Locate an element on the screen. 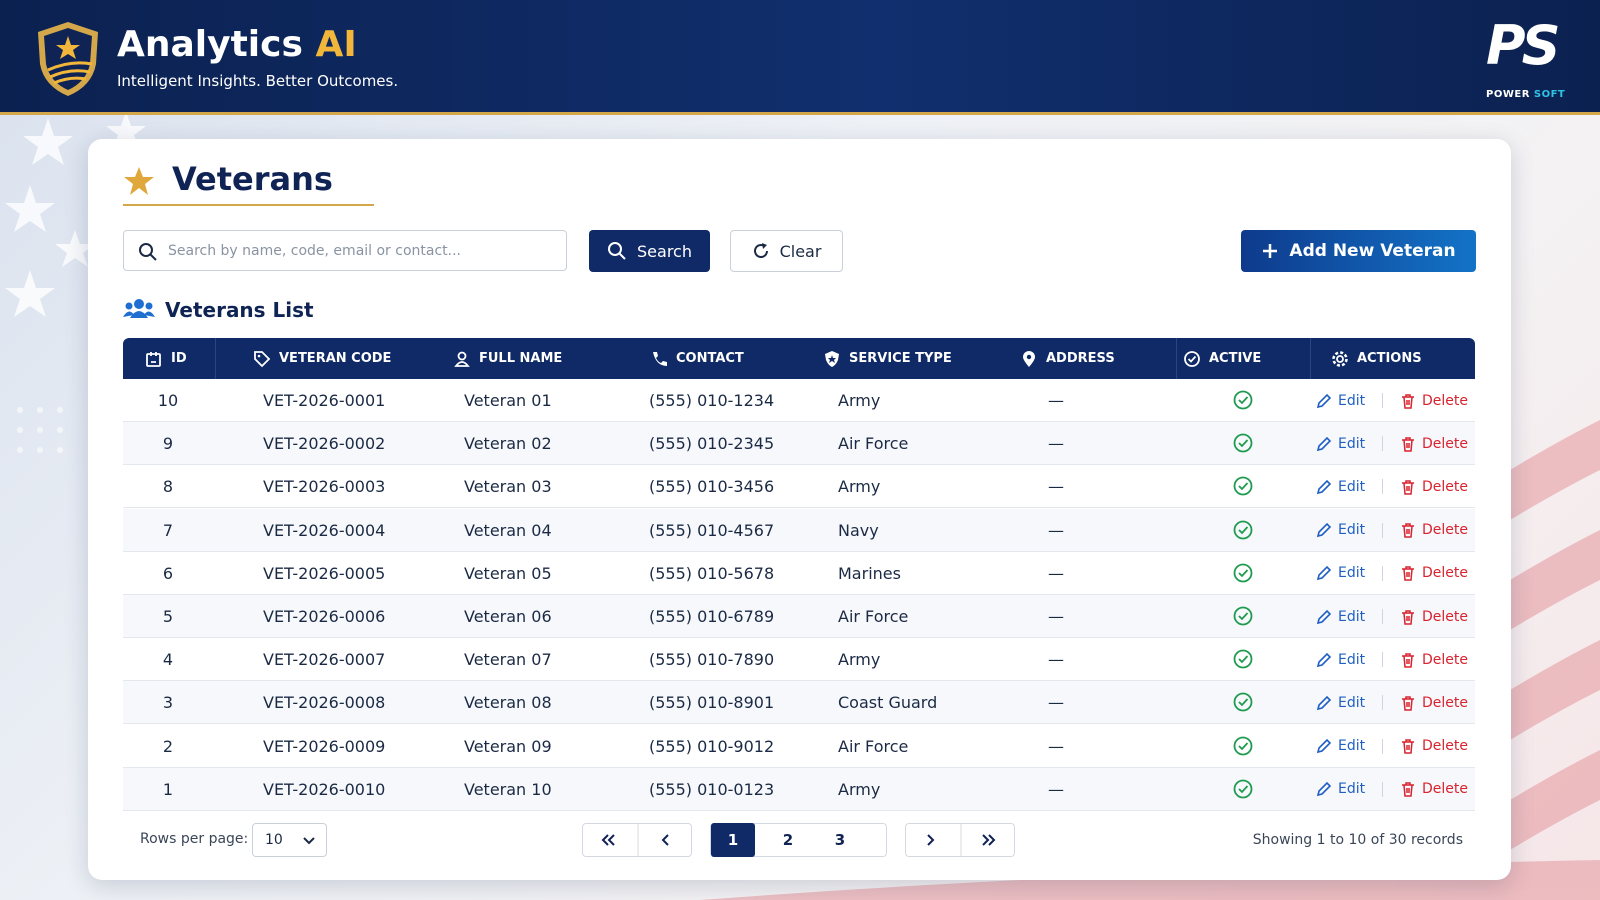 The image size is (1600, 900). column-title: CONTACT is located at coordinates (710, 358).